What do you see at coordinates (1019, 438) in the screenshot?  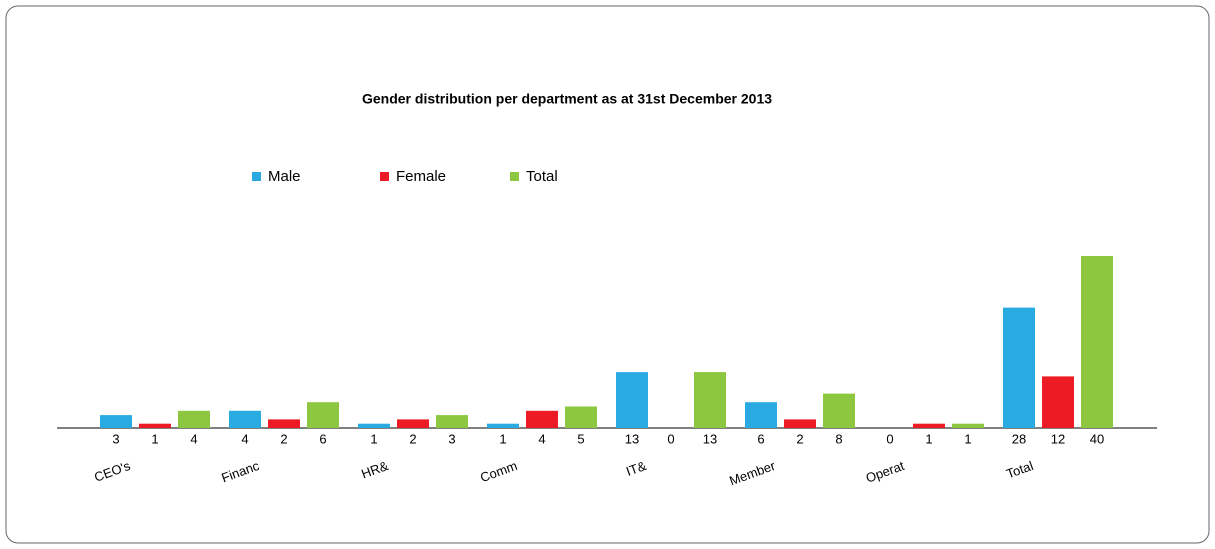 I see `value-label: 28` at bounding box center [1019, 438].